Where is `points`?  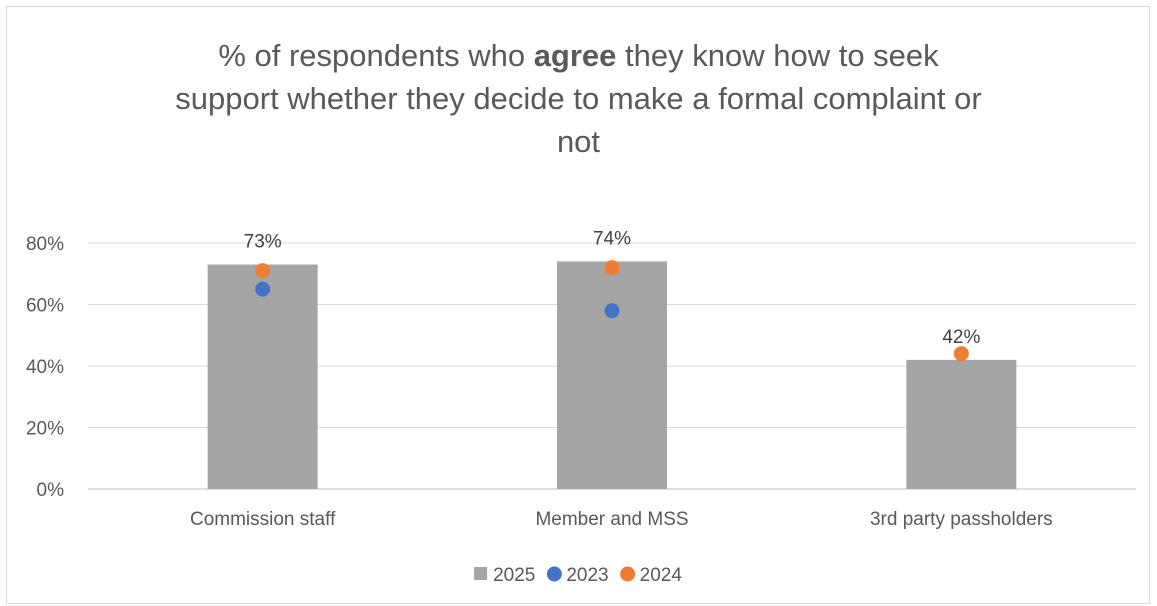 points is located at coordinates (612, 311).